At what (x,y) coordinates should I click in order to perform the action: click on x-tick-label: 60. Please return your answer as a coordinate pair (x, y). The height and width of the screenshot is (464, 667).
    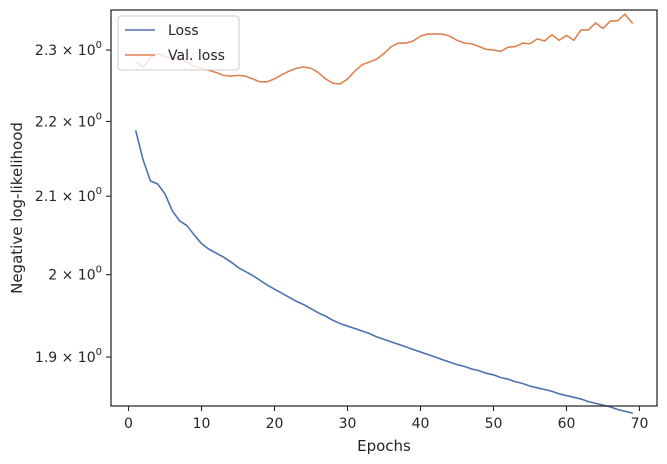
    Looking at the image, I should click on (567, 424).